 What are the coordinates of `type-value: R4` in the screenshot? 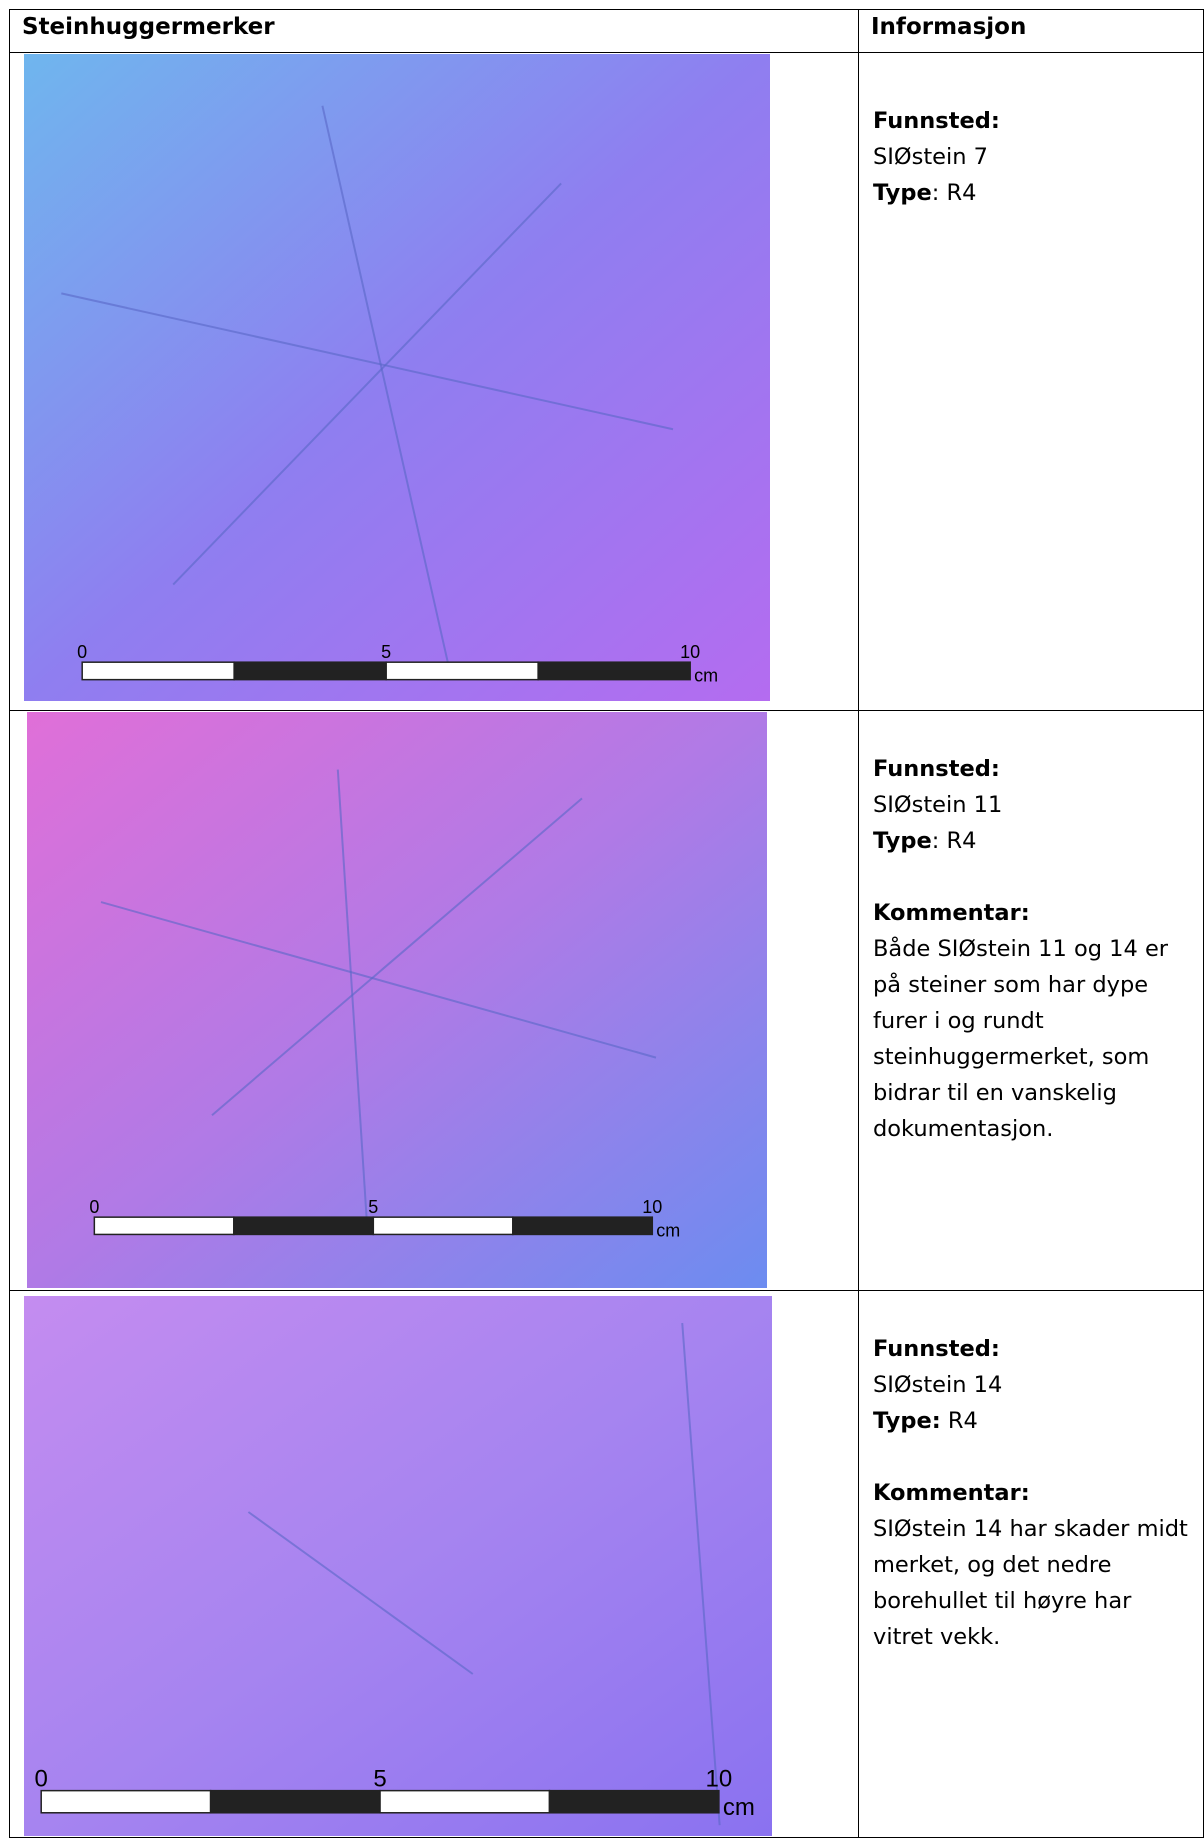 It's located at (959, 1421).